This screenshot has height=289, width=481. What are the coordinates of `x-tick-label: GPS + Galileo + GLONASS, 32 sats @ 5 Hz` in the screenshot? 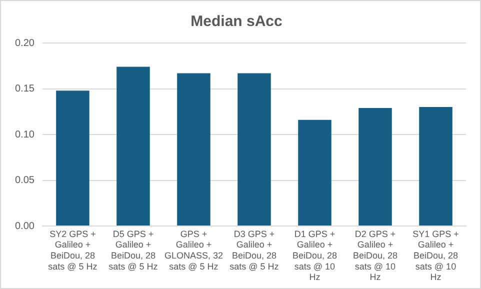 It's located at (193, 250).